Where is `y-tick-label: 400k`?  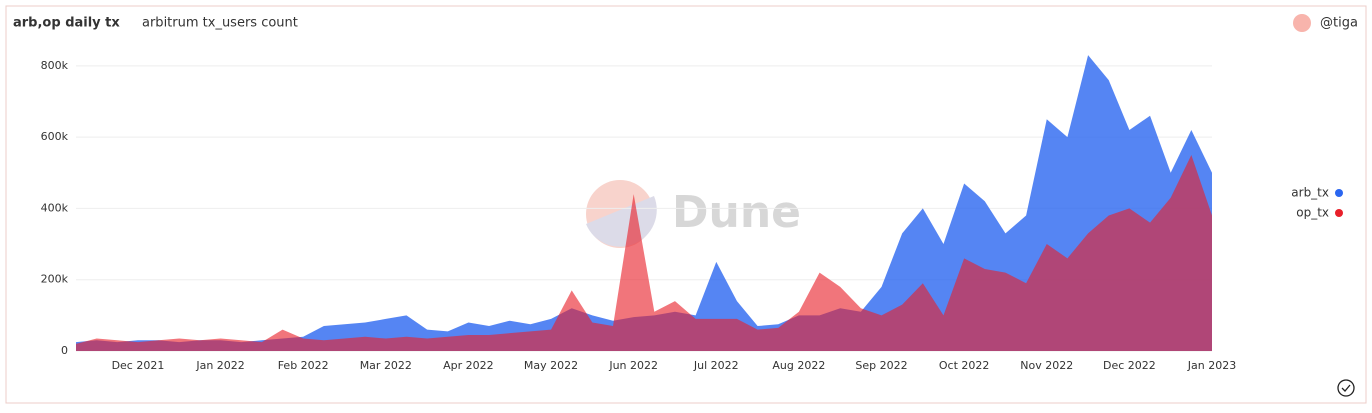
y-tick-label: 400k is located at coordinates (55, 207).